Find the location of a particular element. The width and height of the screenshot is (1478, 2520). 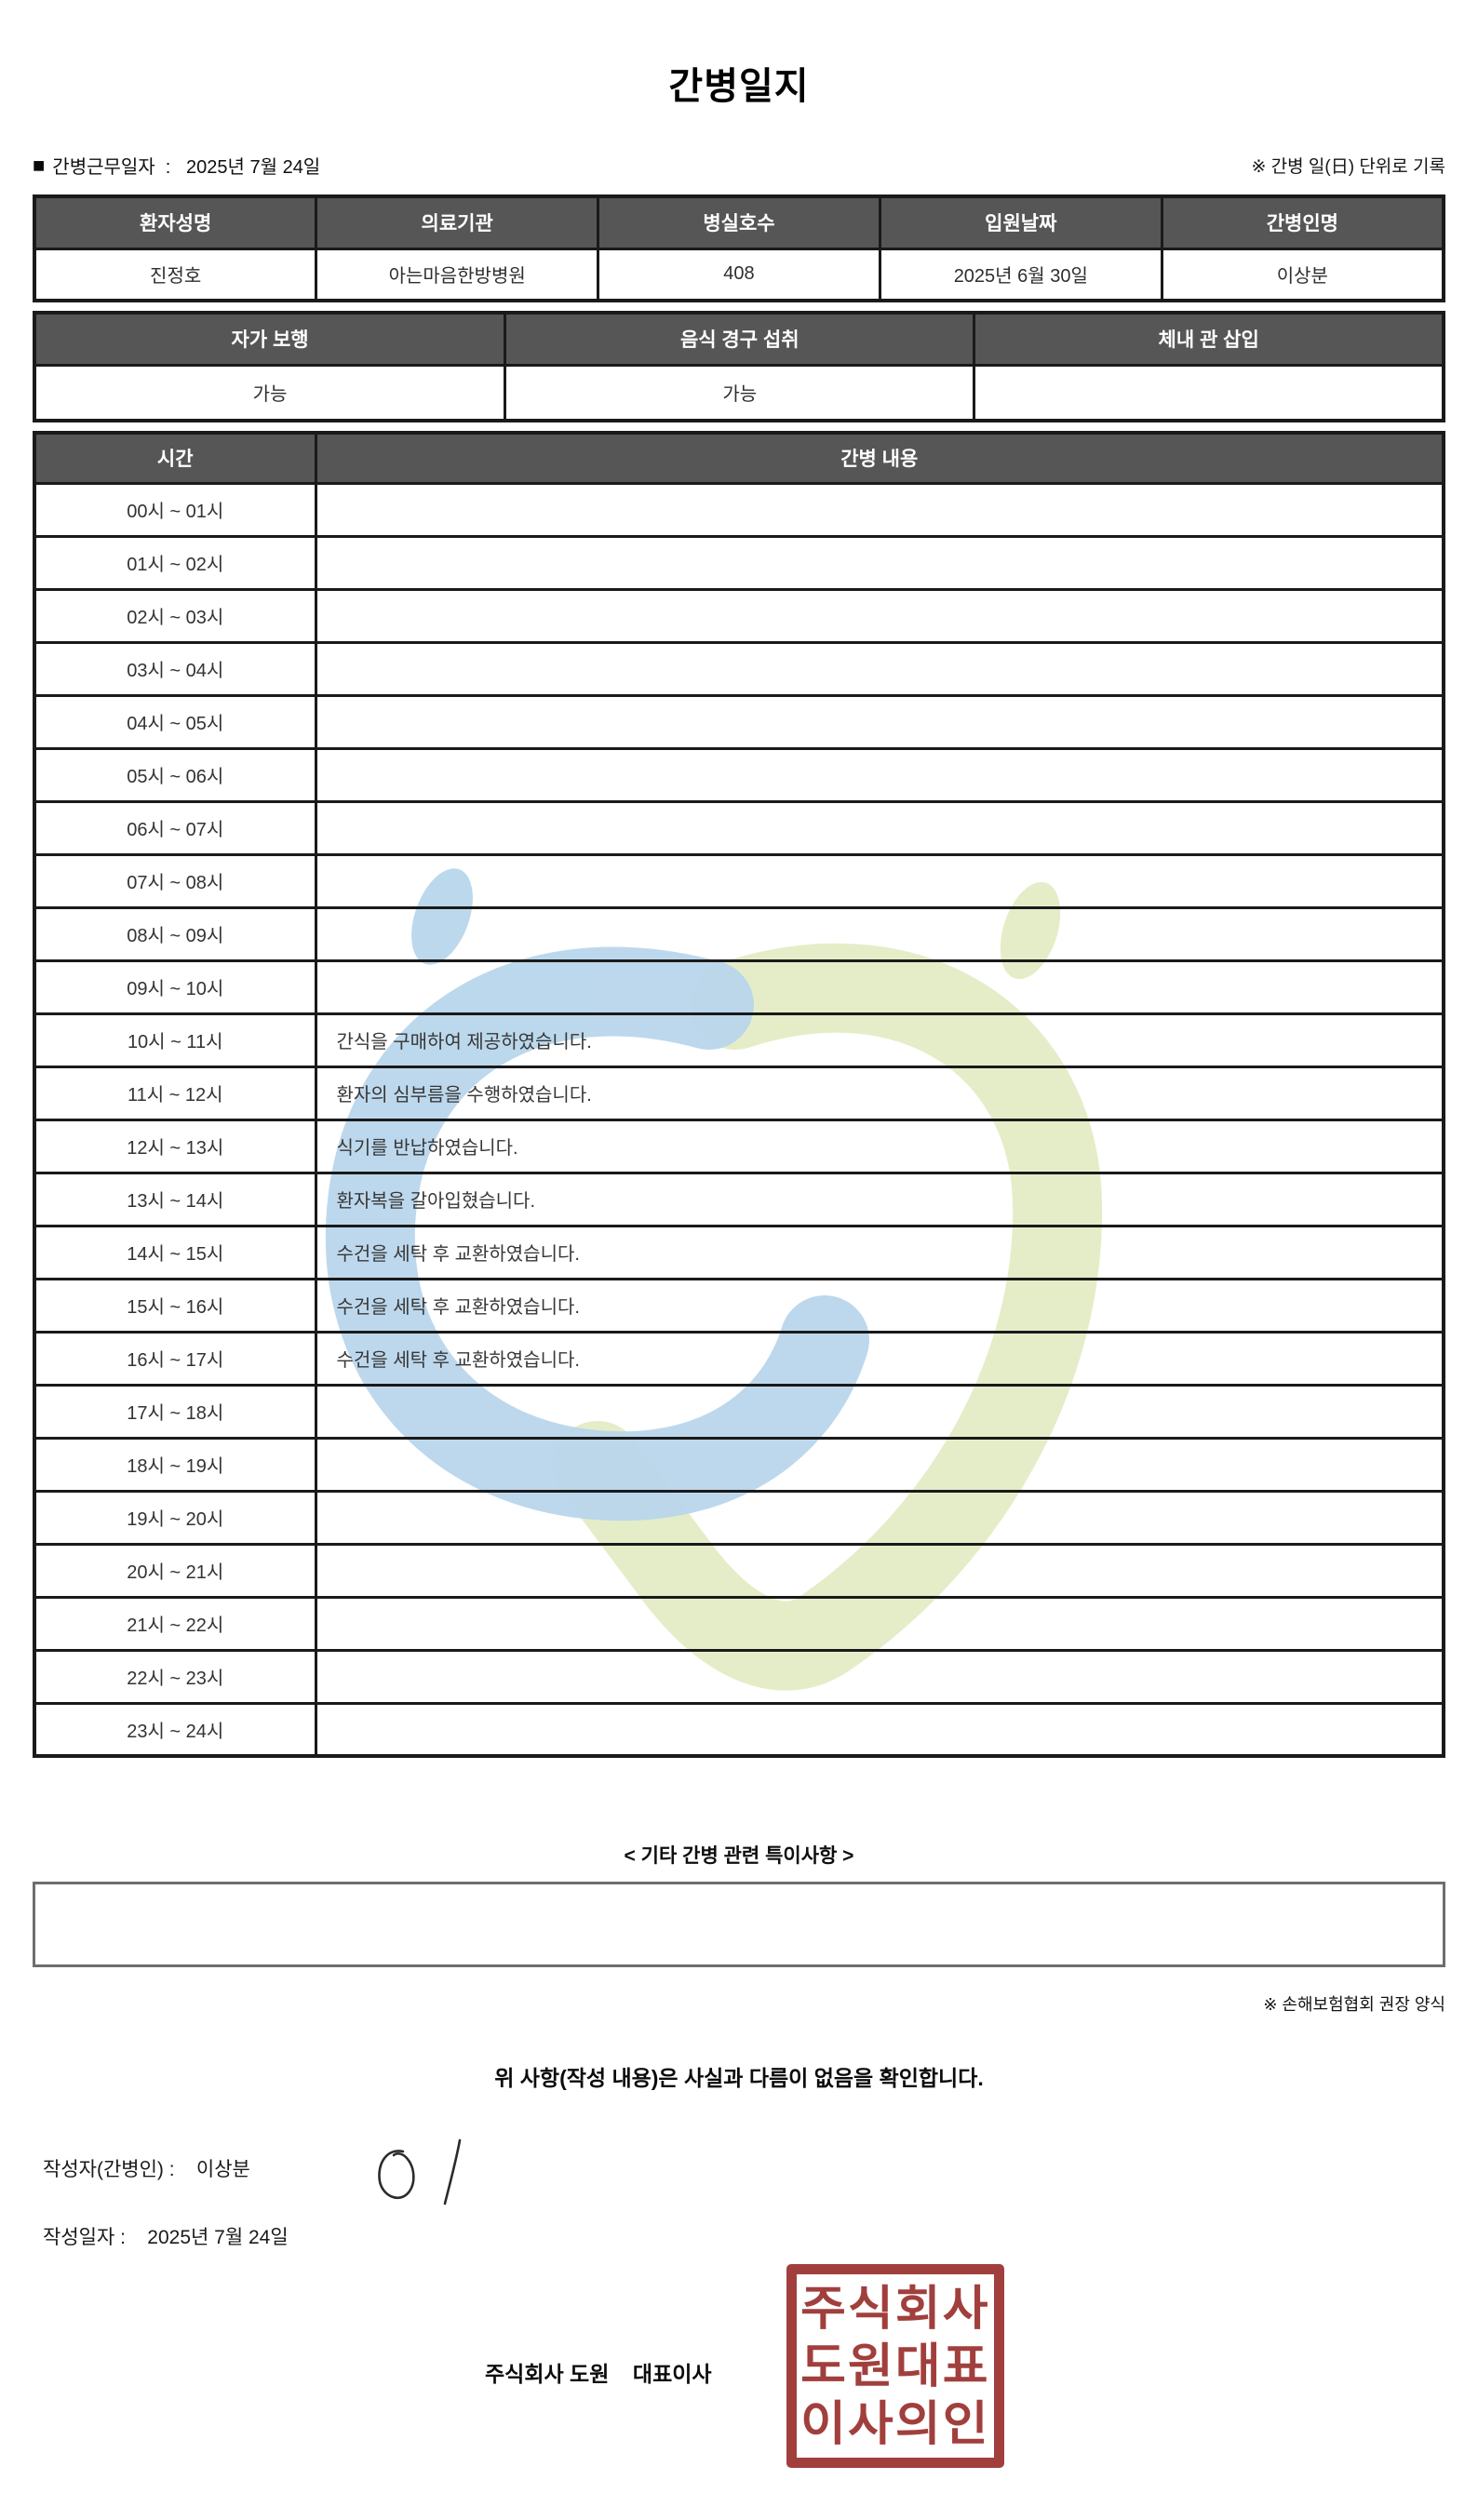

schedule-content-cell: 식기를 반납하였습니다. is located at coordinates (880, 1146).